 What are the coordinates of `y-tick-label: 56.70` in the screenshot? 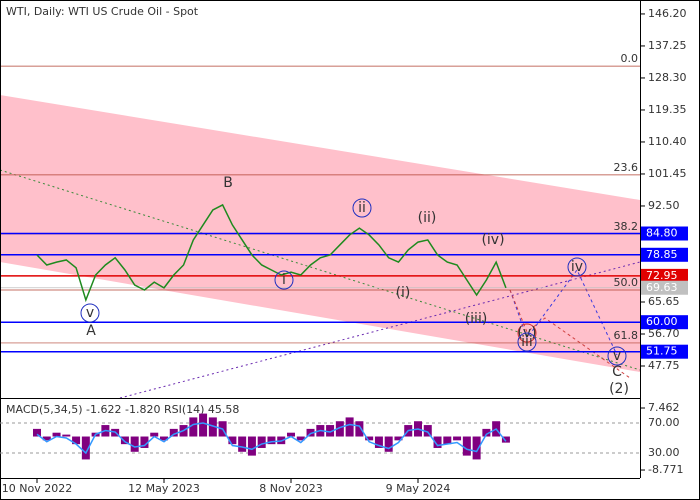 It's located at (664, 333).